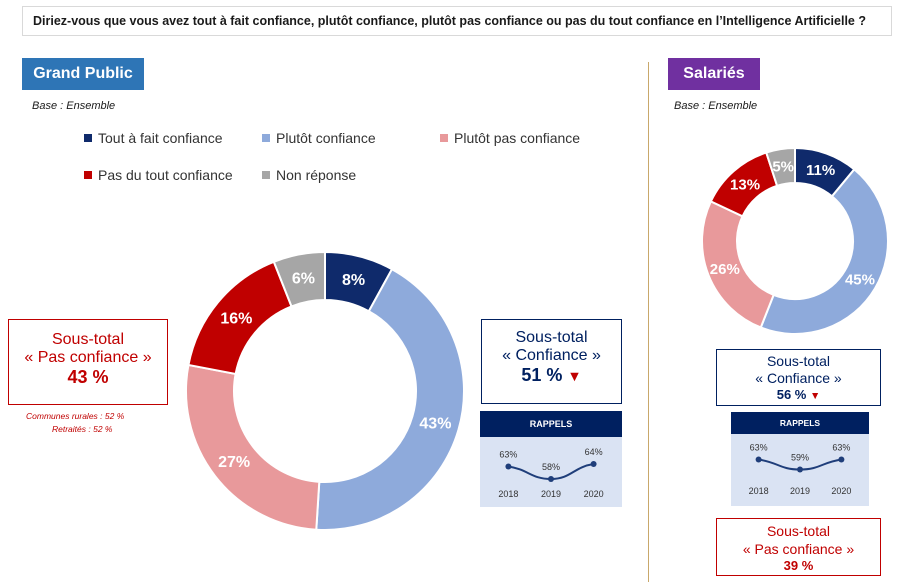 Image resolution: width=910 pixels, height=588 pixels. I want to click on salaries-badge: Salariés, so click(714, 74).